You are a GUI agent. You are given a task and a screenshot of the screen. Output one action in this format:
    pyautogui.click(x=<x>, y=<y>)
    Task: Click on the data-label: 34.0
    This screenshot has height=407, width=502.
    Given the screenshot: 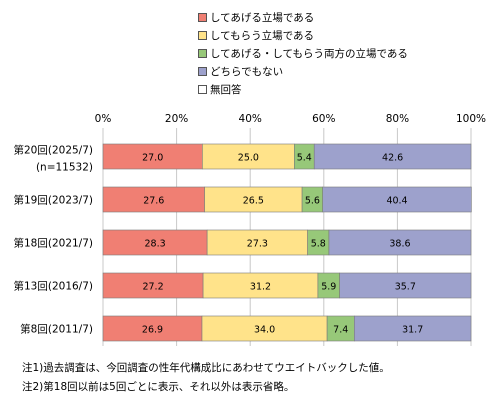 What is the action you would take?
    pyautogui.click(x=264, y=330)
    